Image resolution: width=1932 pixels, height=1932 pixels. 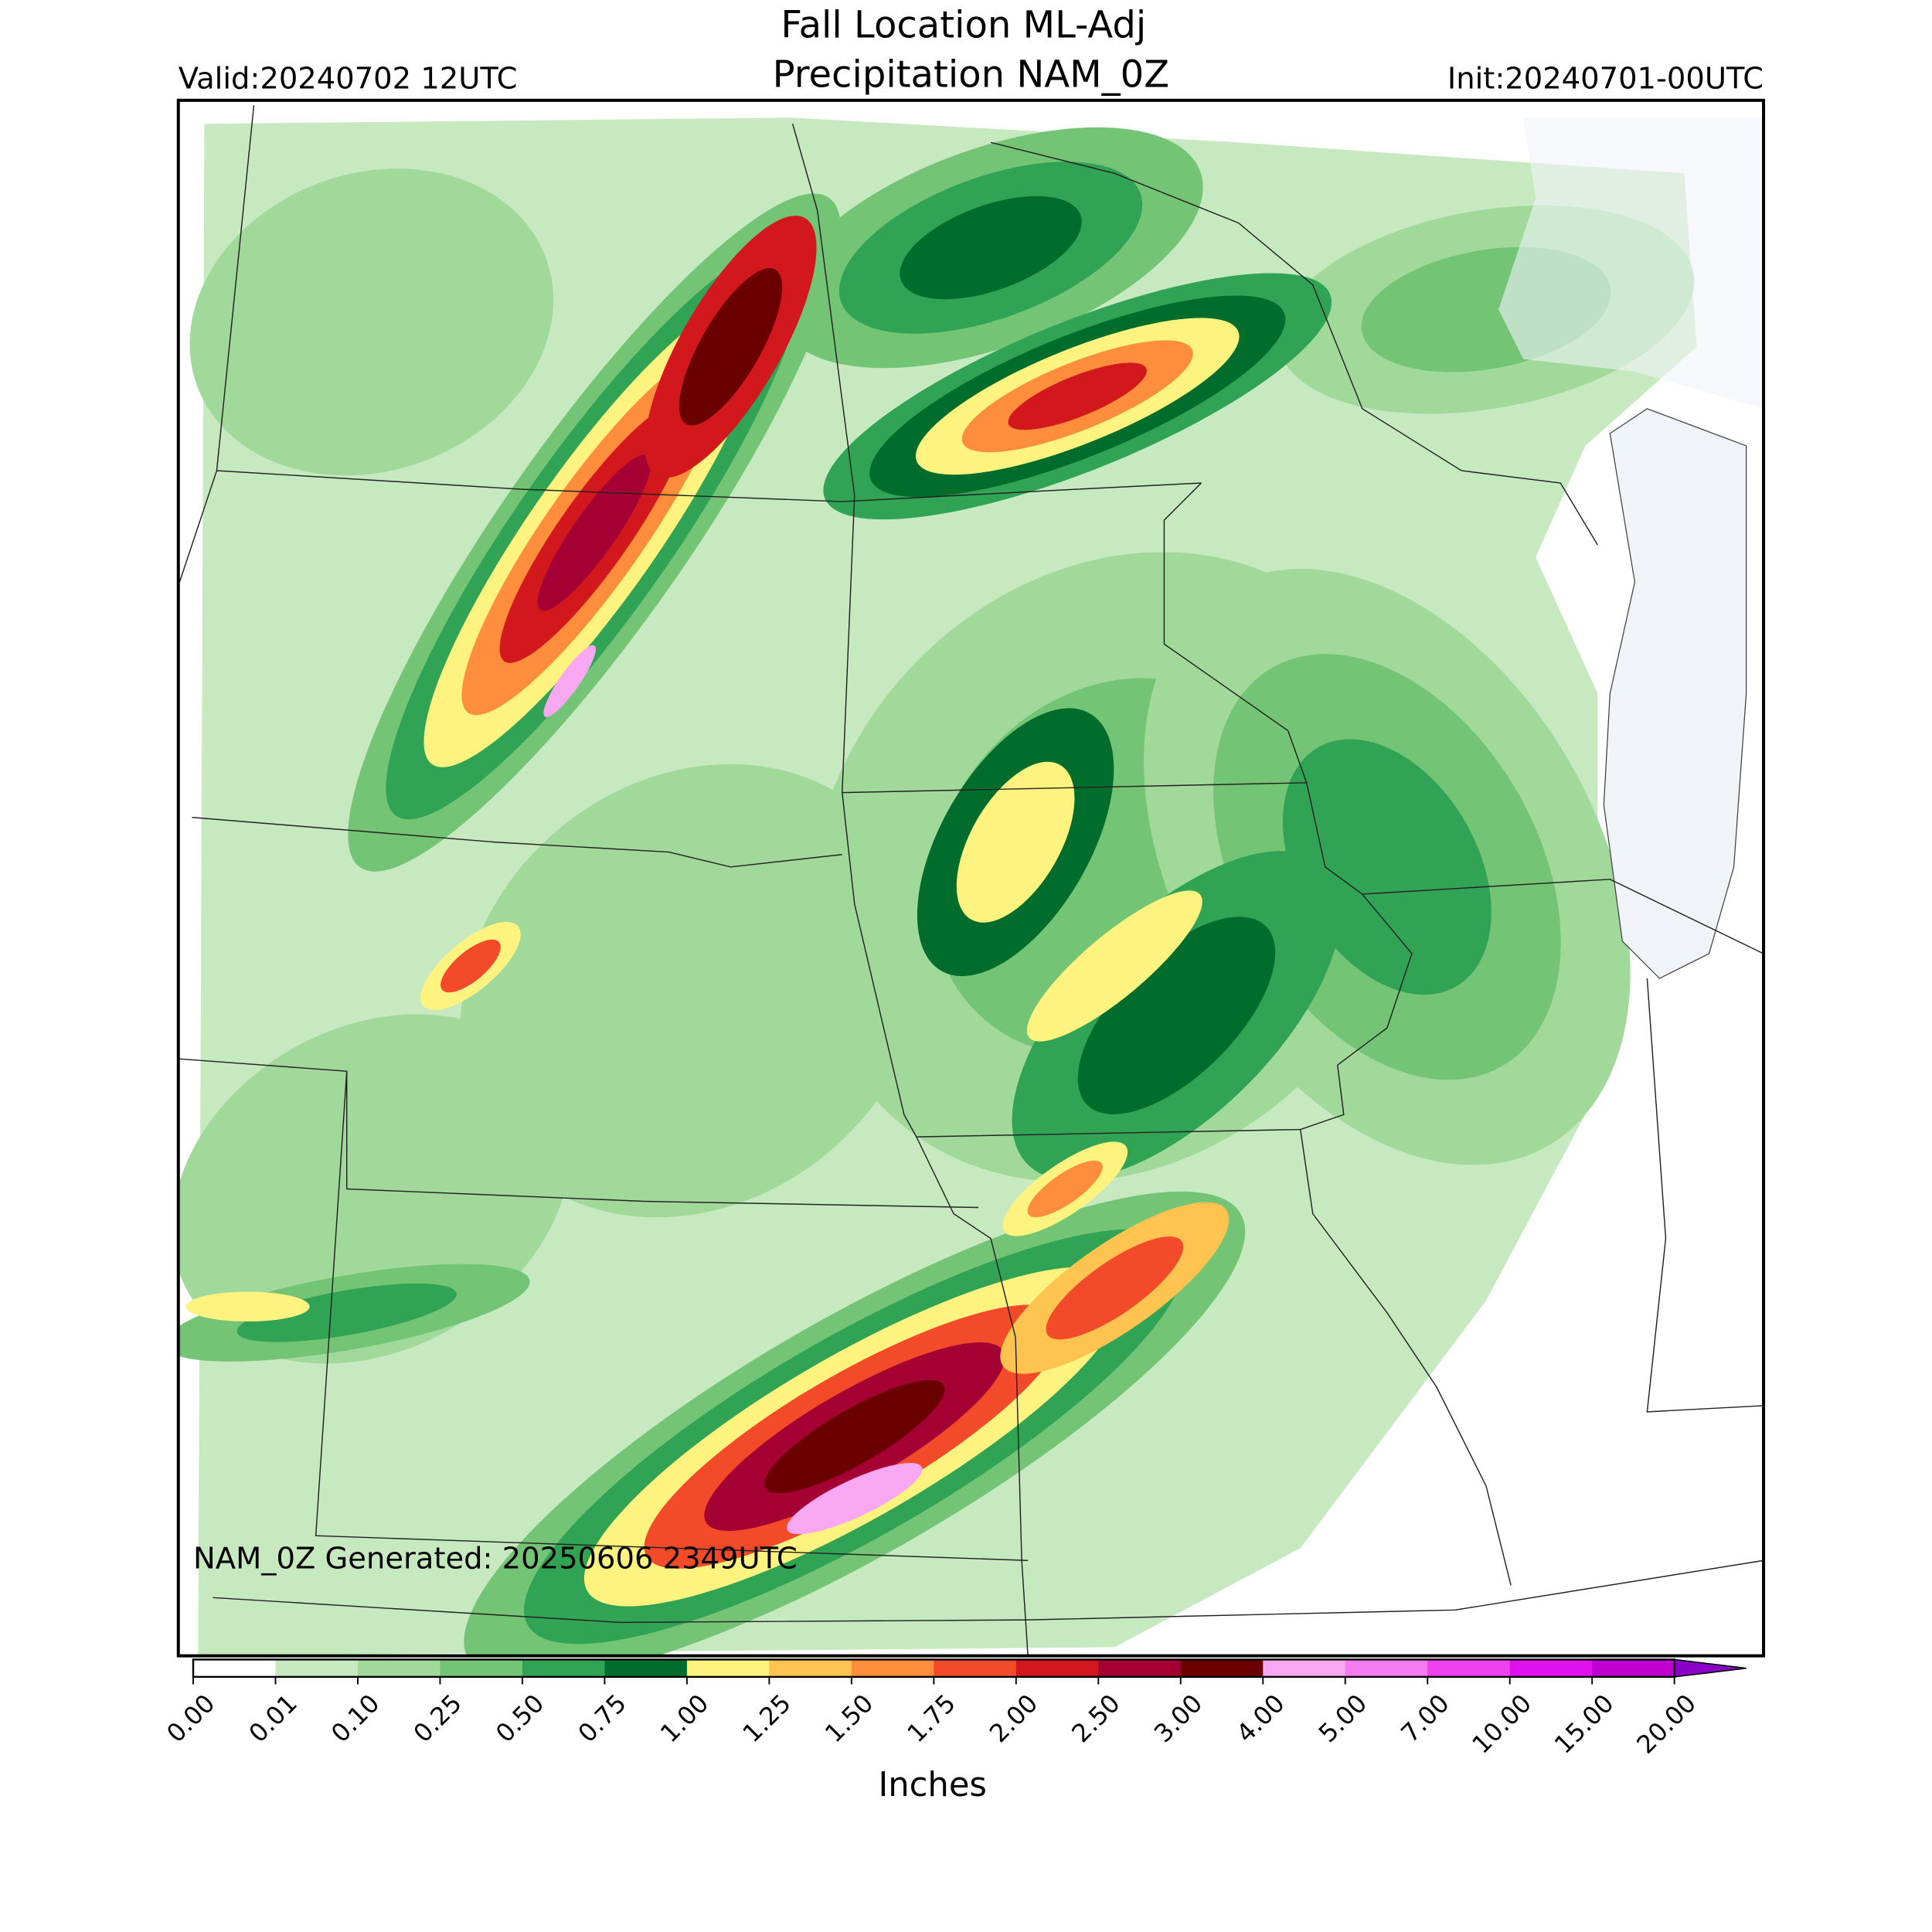 I want to click on init-time: Init:20240701-00UTC, so click(x=1605, y=79).